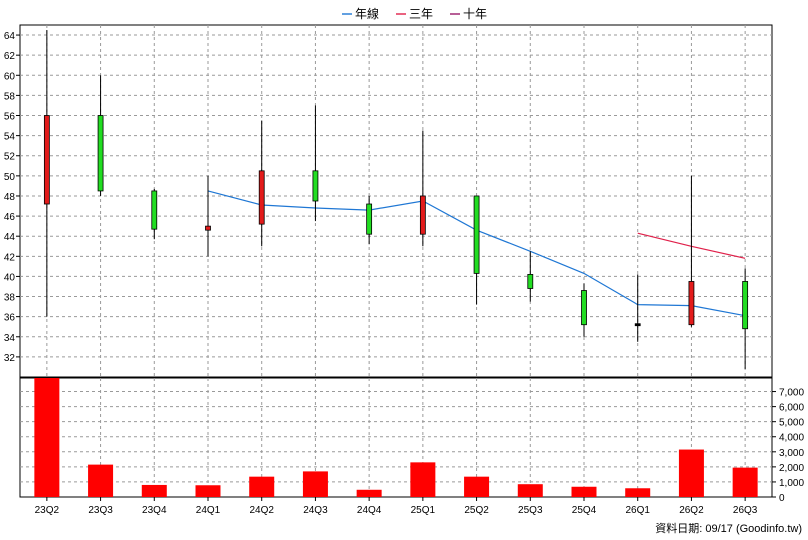 Image resolution: width=808 pixels, height=540 pixels. Describe the element at coordinates (10, 237) in the screenshot. I see `price-tick-label: 44` at that location.